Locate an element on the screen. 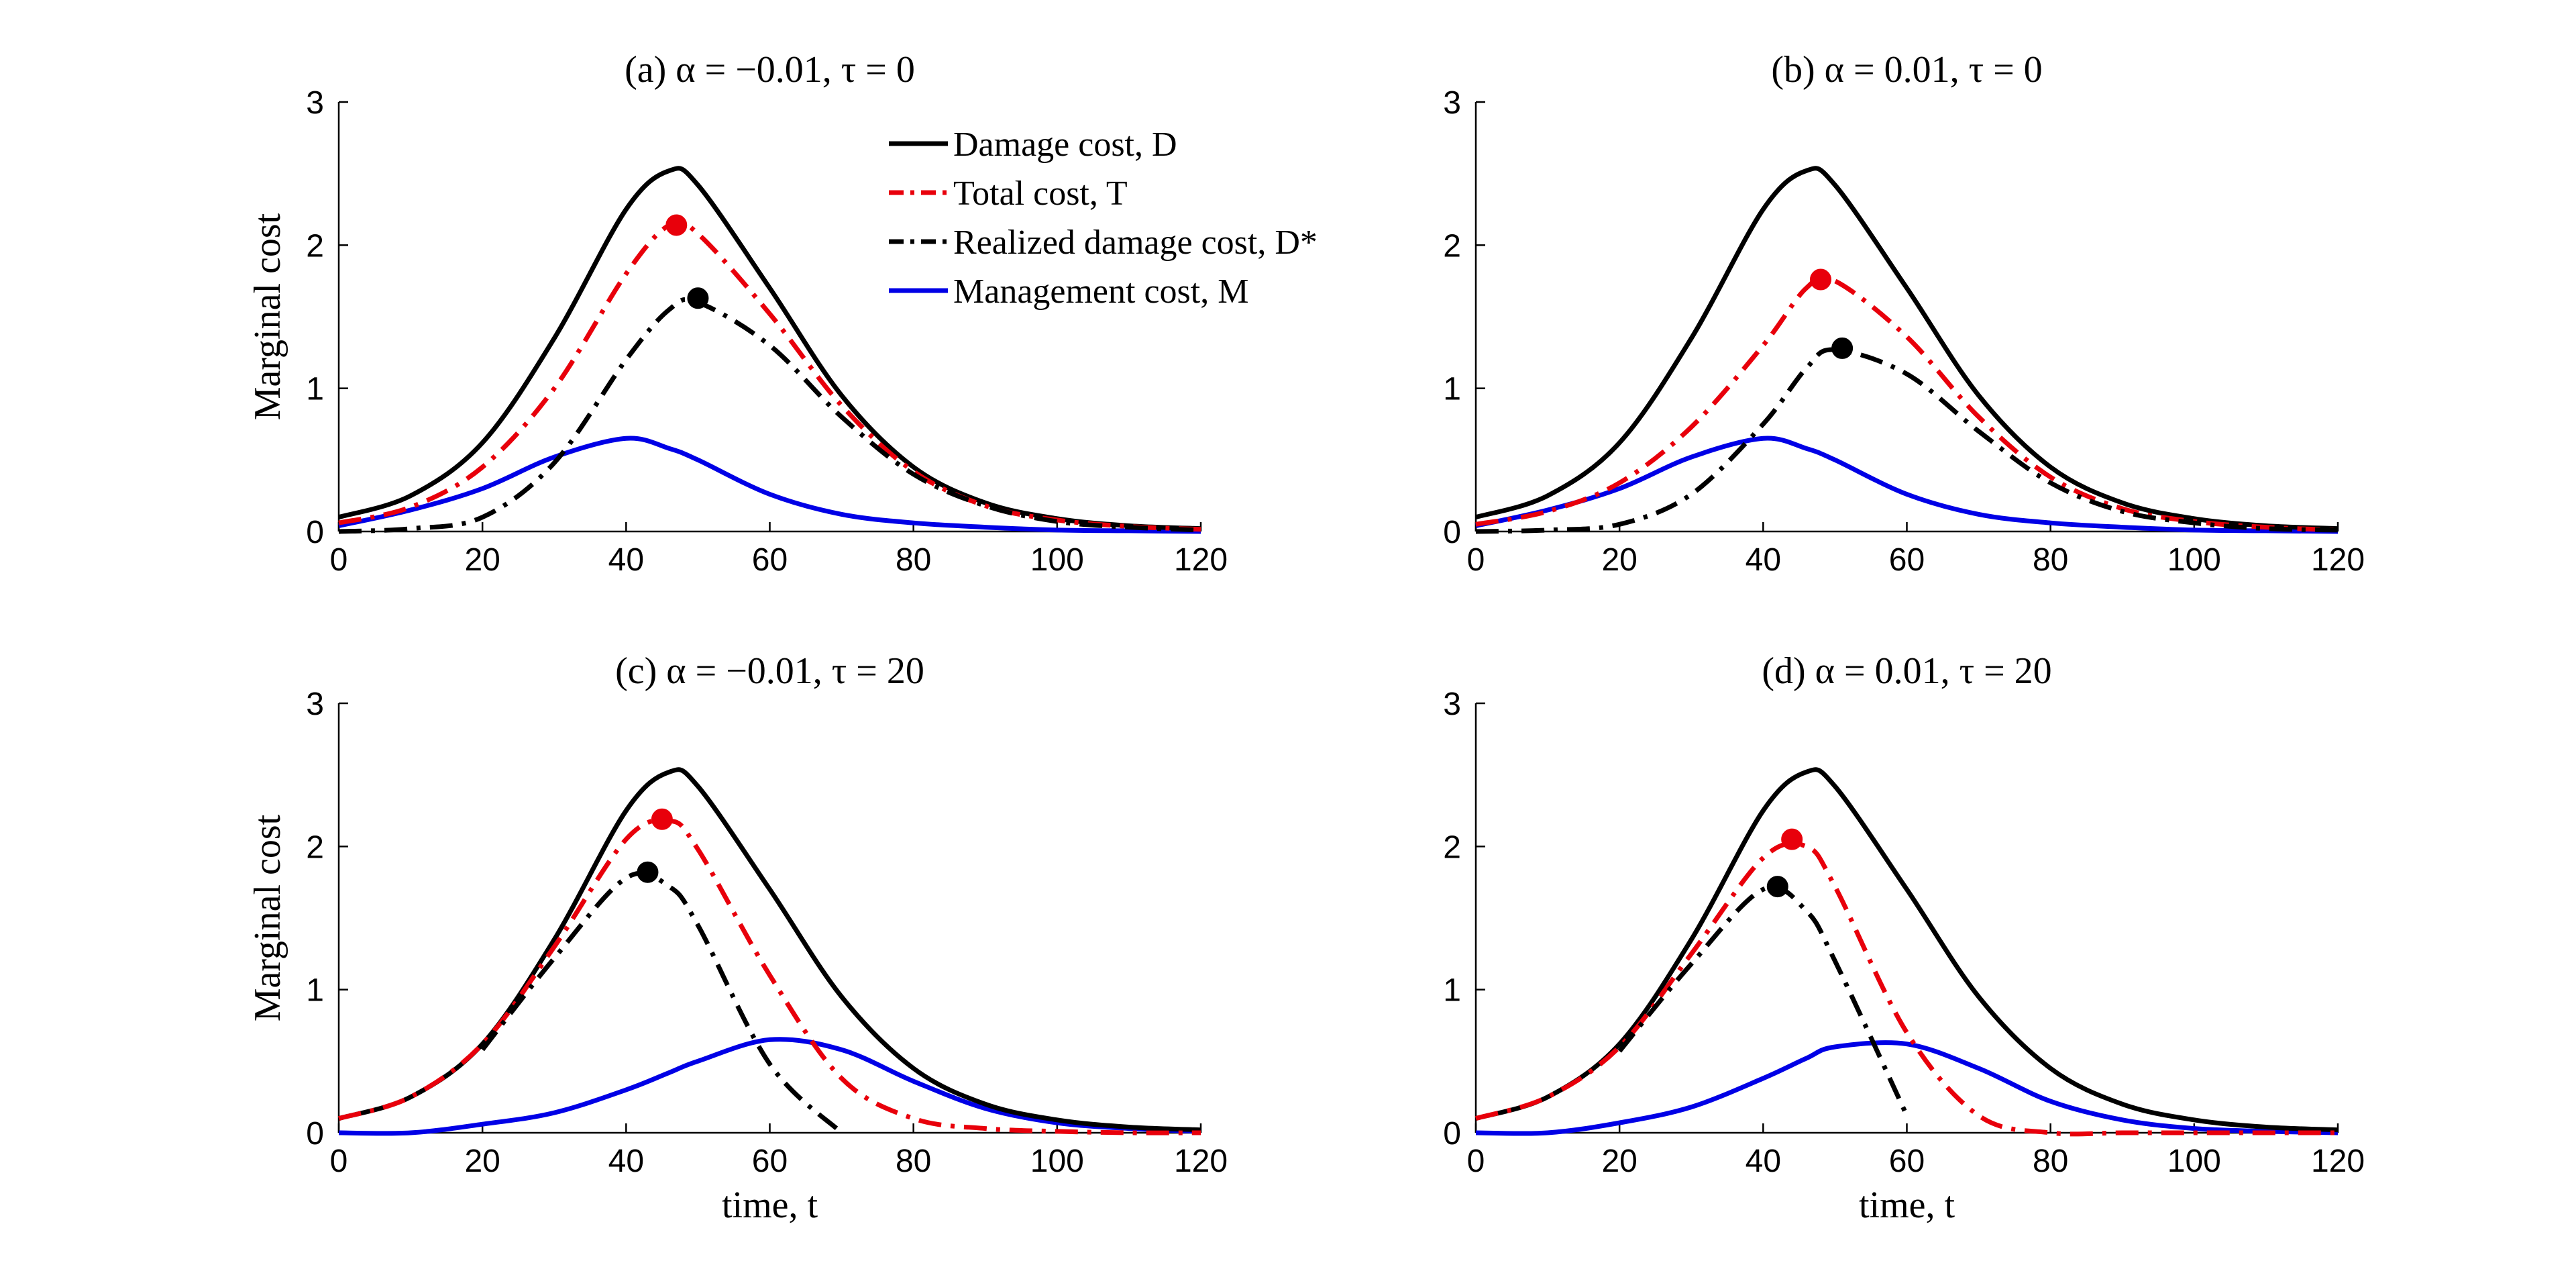 The width and height of the screenshot is (2576, 1267). legend-label-t: Total cost, T is located at coordinates (1040, 193).